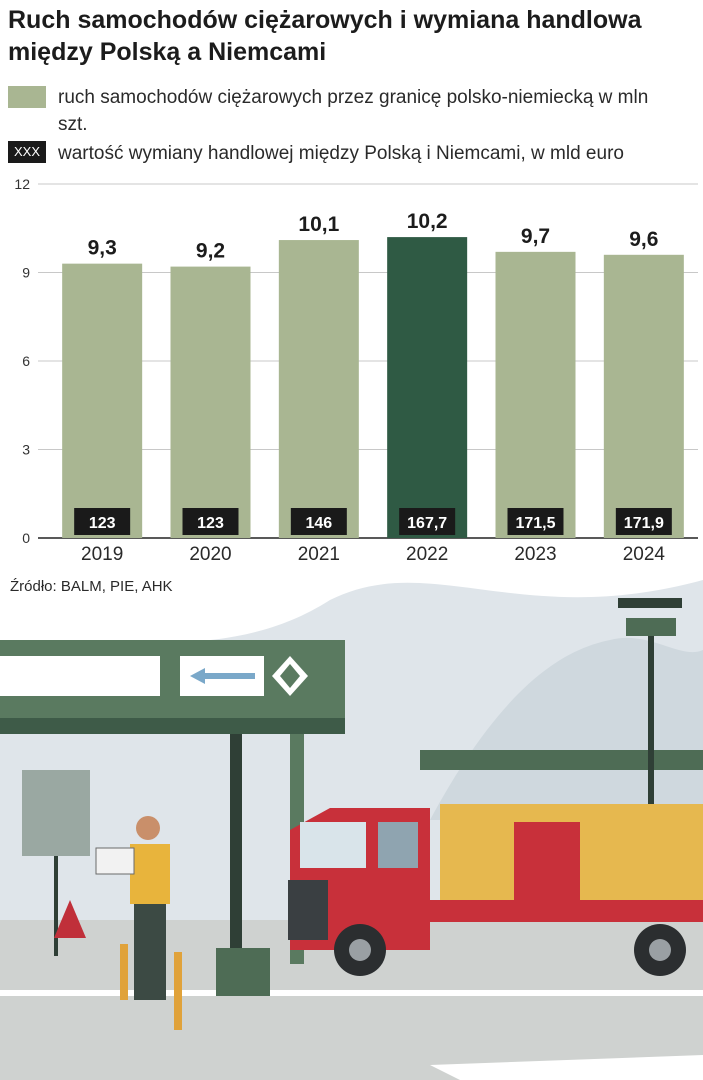  What do you see at coordinates (124, 972) in the screenshot?
I see `bollard` at bounding box center [124, 972].